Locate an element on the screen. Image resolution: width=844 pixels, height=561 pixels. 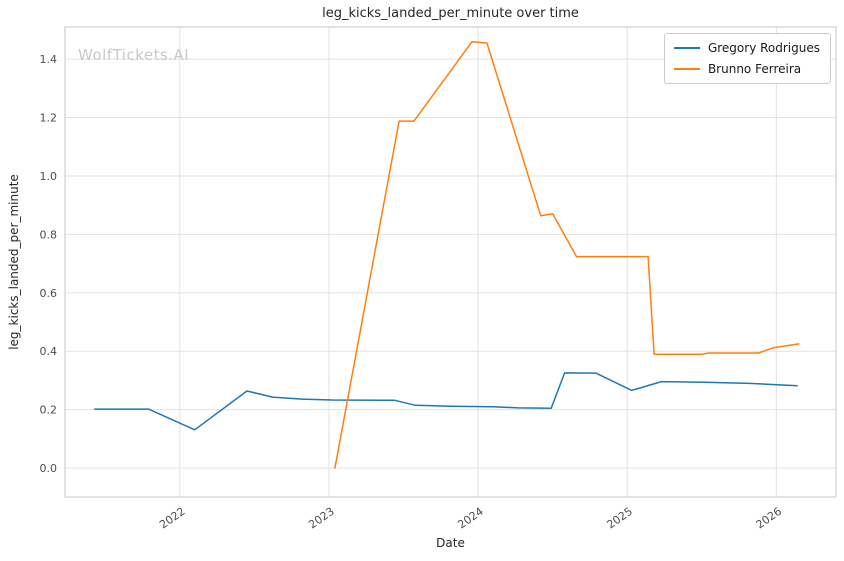
chart-title: leg_kicks_landed_per_minute over time is located at coordinates (450, 13).